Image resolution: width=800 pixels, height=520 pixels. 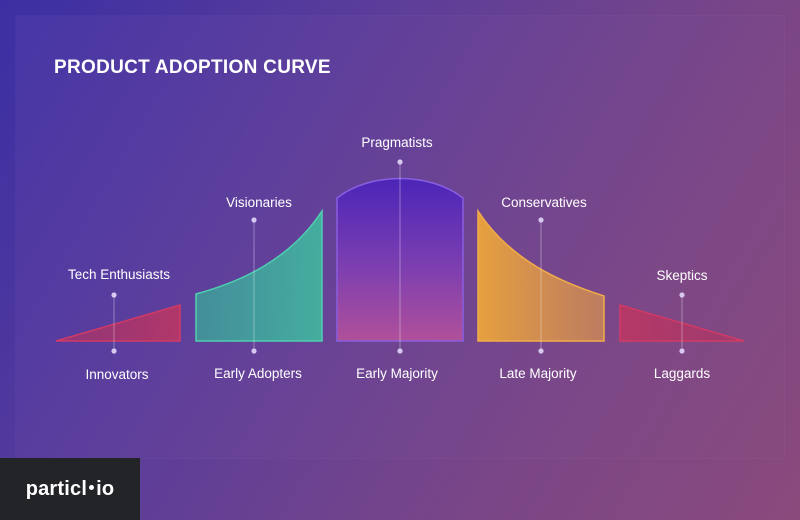 What do you see at coordinates (258, 373) in the screenshot?
I see `early-adopters-label: Early Adopters` at bounding box center [258, 373].